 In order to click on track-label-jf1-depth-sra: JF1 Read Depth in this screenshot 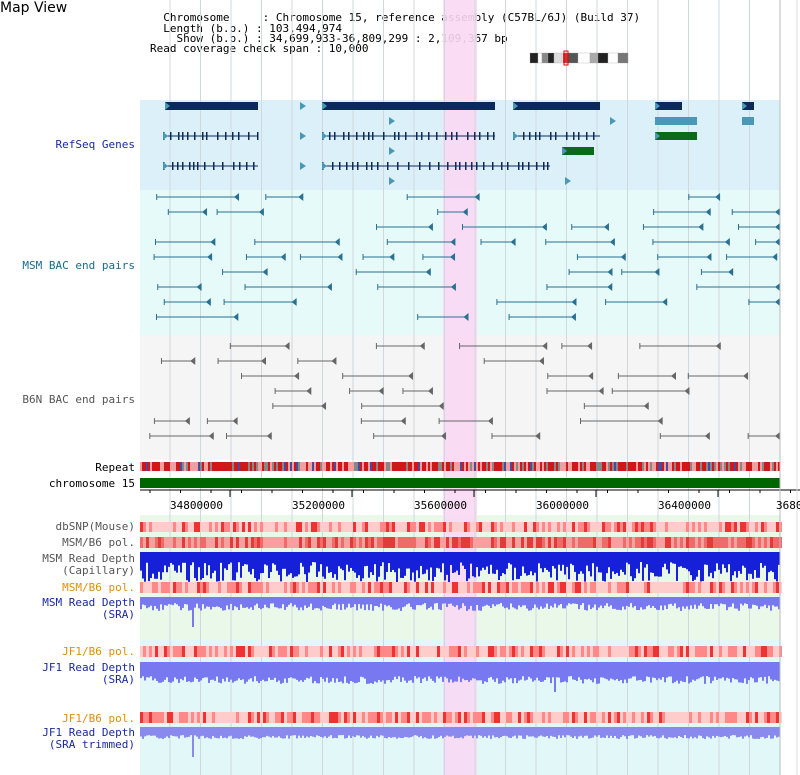, I will do `click(88, 667)`.